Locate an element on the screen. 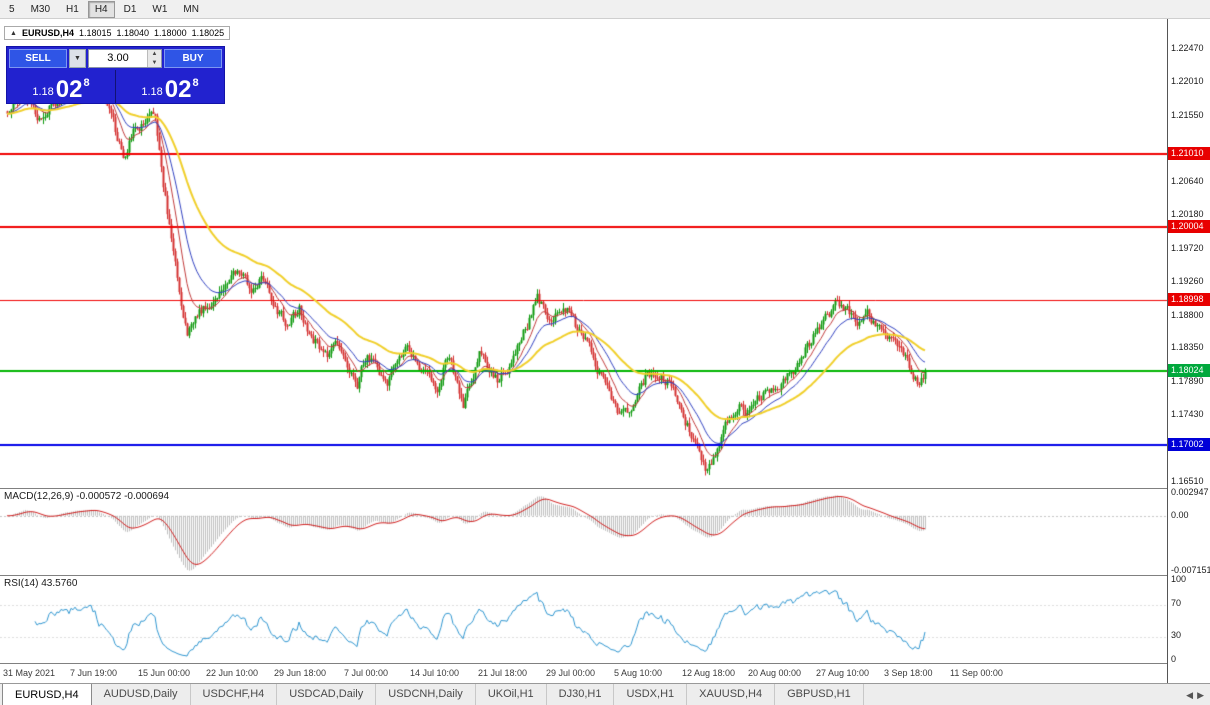 The image size is (1210, 705). quote-close: 1.18025 is located at coordinates (208, 33).